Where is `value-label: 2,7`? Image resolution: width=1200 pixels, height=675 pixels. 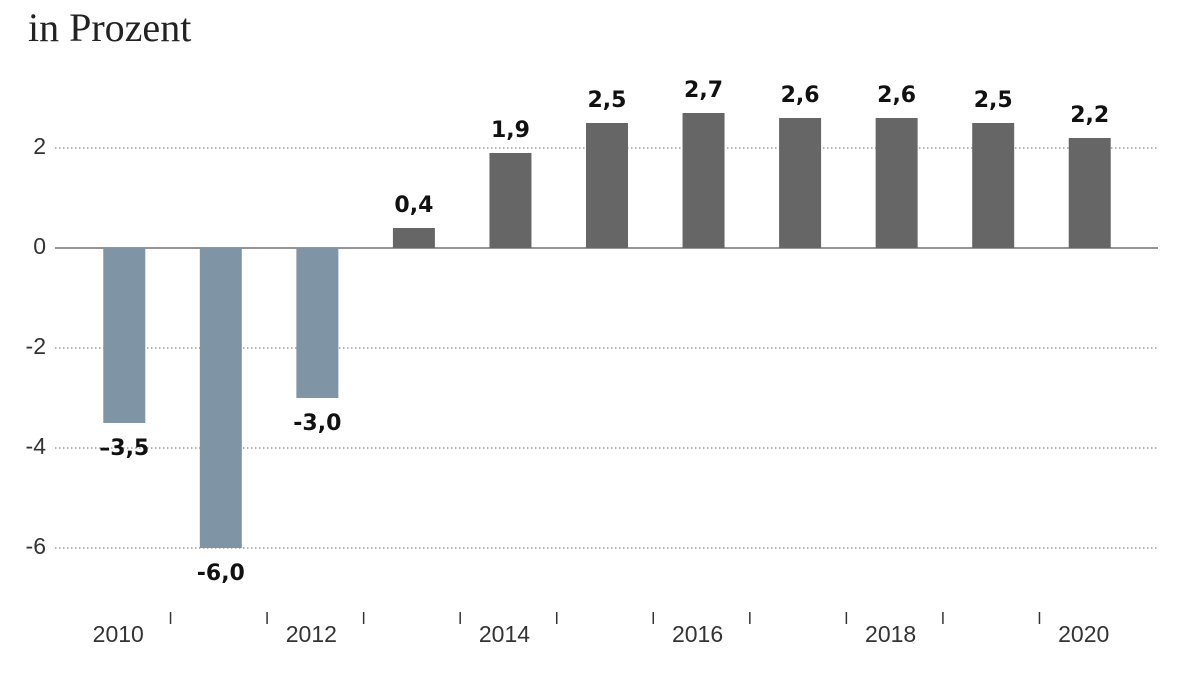
value-label: 2,7 is located at coordinates (703, 90).